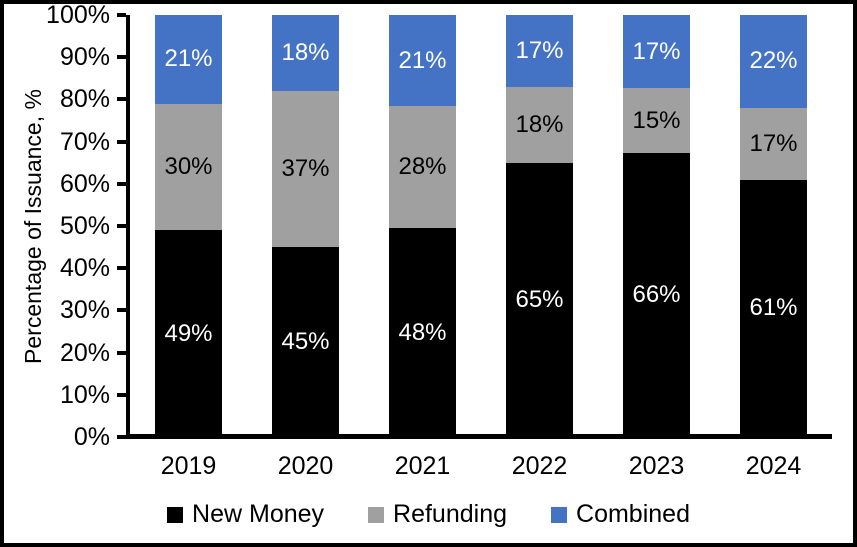 This screenshot has height=547, width=857. I want to click on segment-data-label: 61%, so click(773, 308).